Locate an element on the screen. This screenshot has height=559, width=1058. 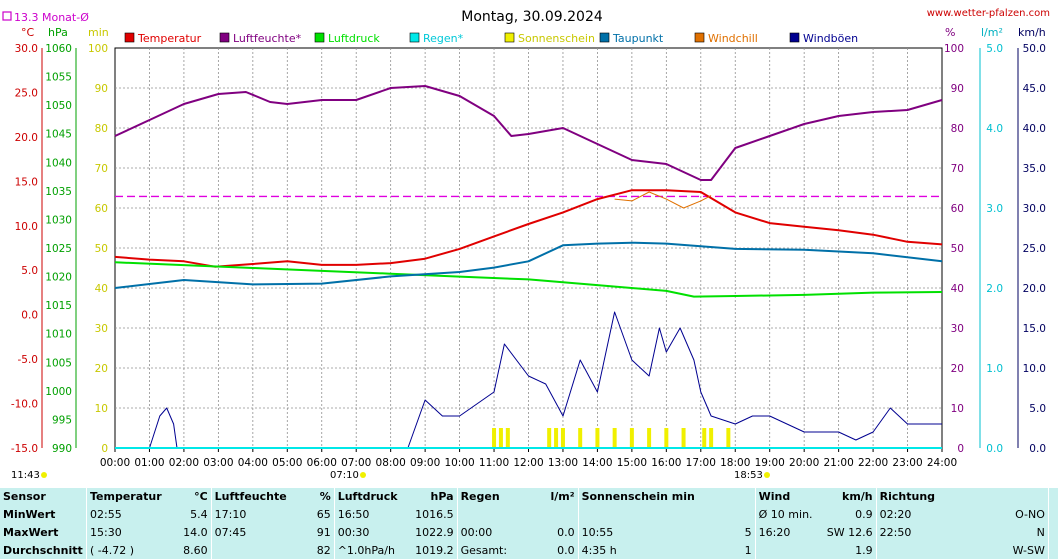
time-tick-label: 14:00 is located at coordinates (597, 463).